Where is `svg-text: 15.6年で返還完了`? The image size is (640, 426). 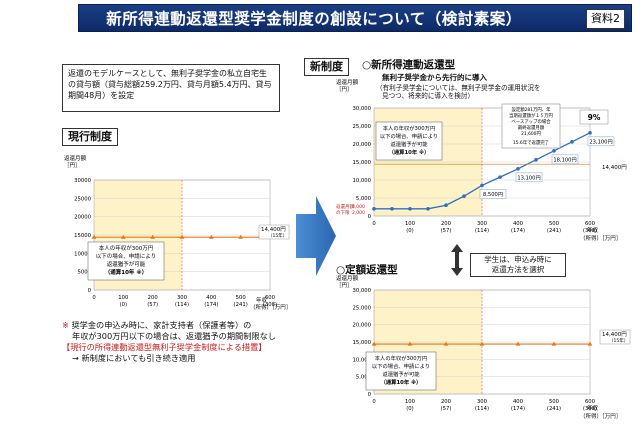
svg-text: 15.6年で返還完了 is located at coordinates (531, 142).